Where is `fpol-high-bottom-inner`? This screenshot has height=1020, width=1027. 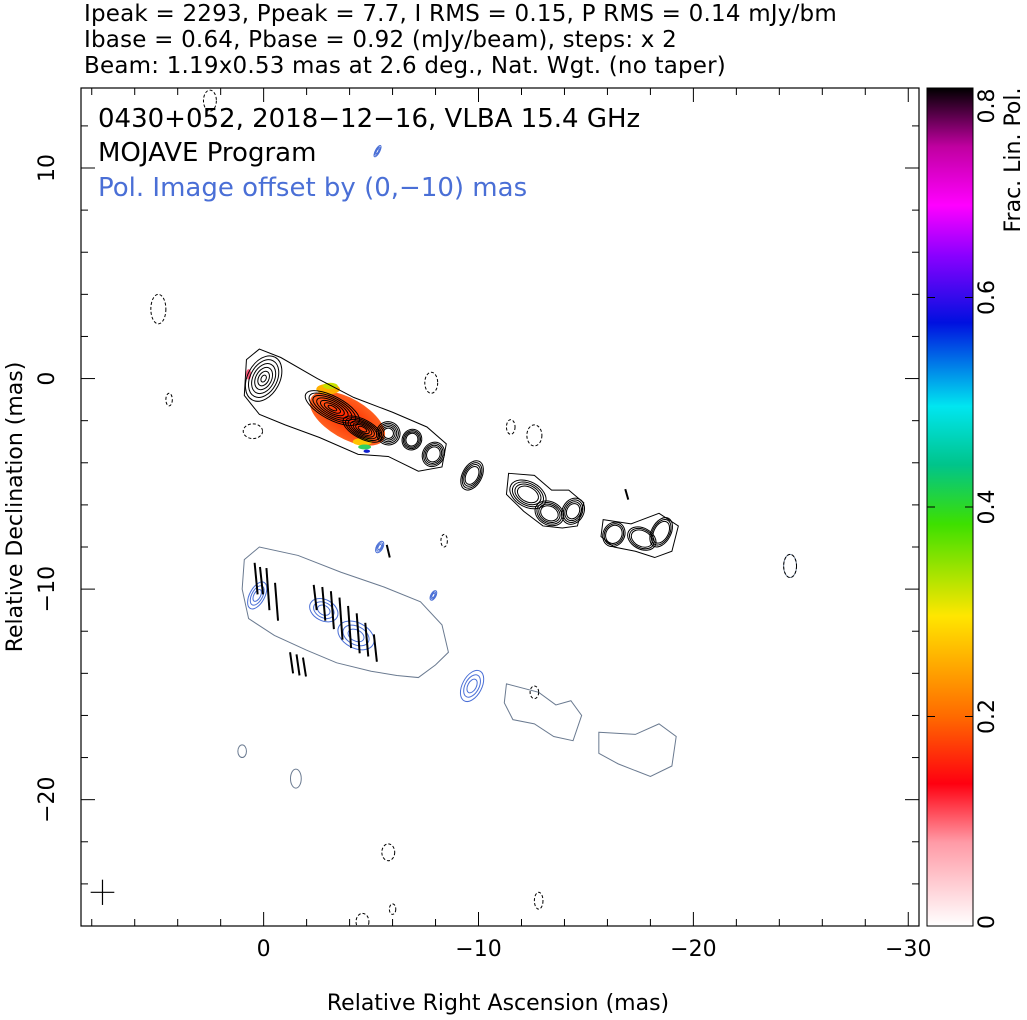 fpol-high-bottom-inner is located at coordinates (365, 447).